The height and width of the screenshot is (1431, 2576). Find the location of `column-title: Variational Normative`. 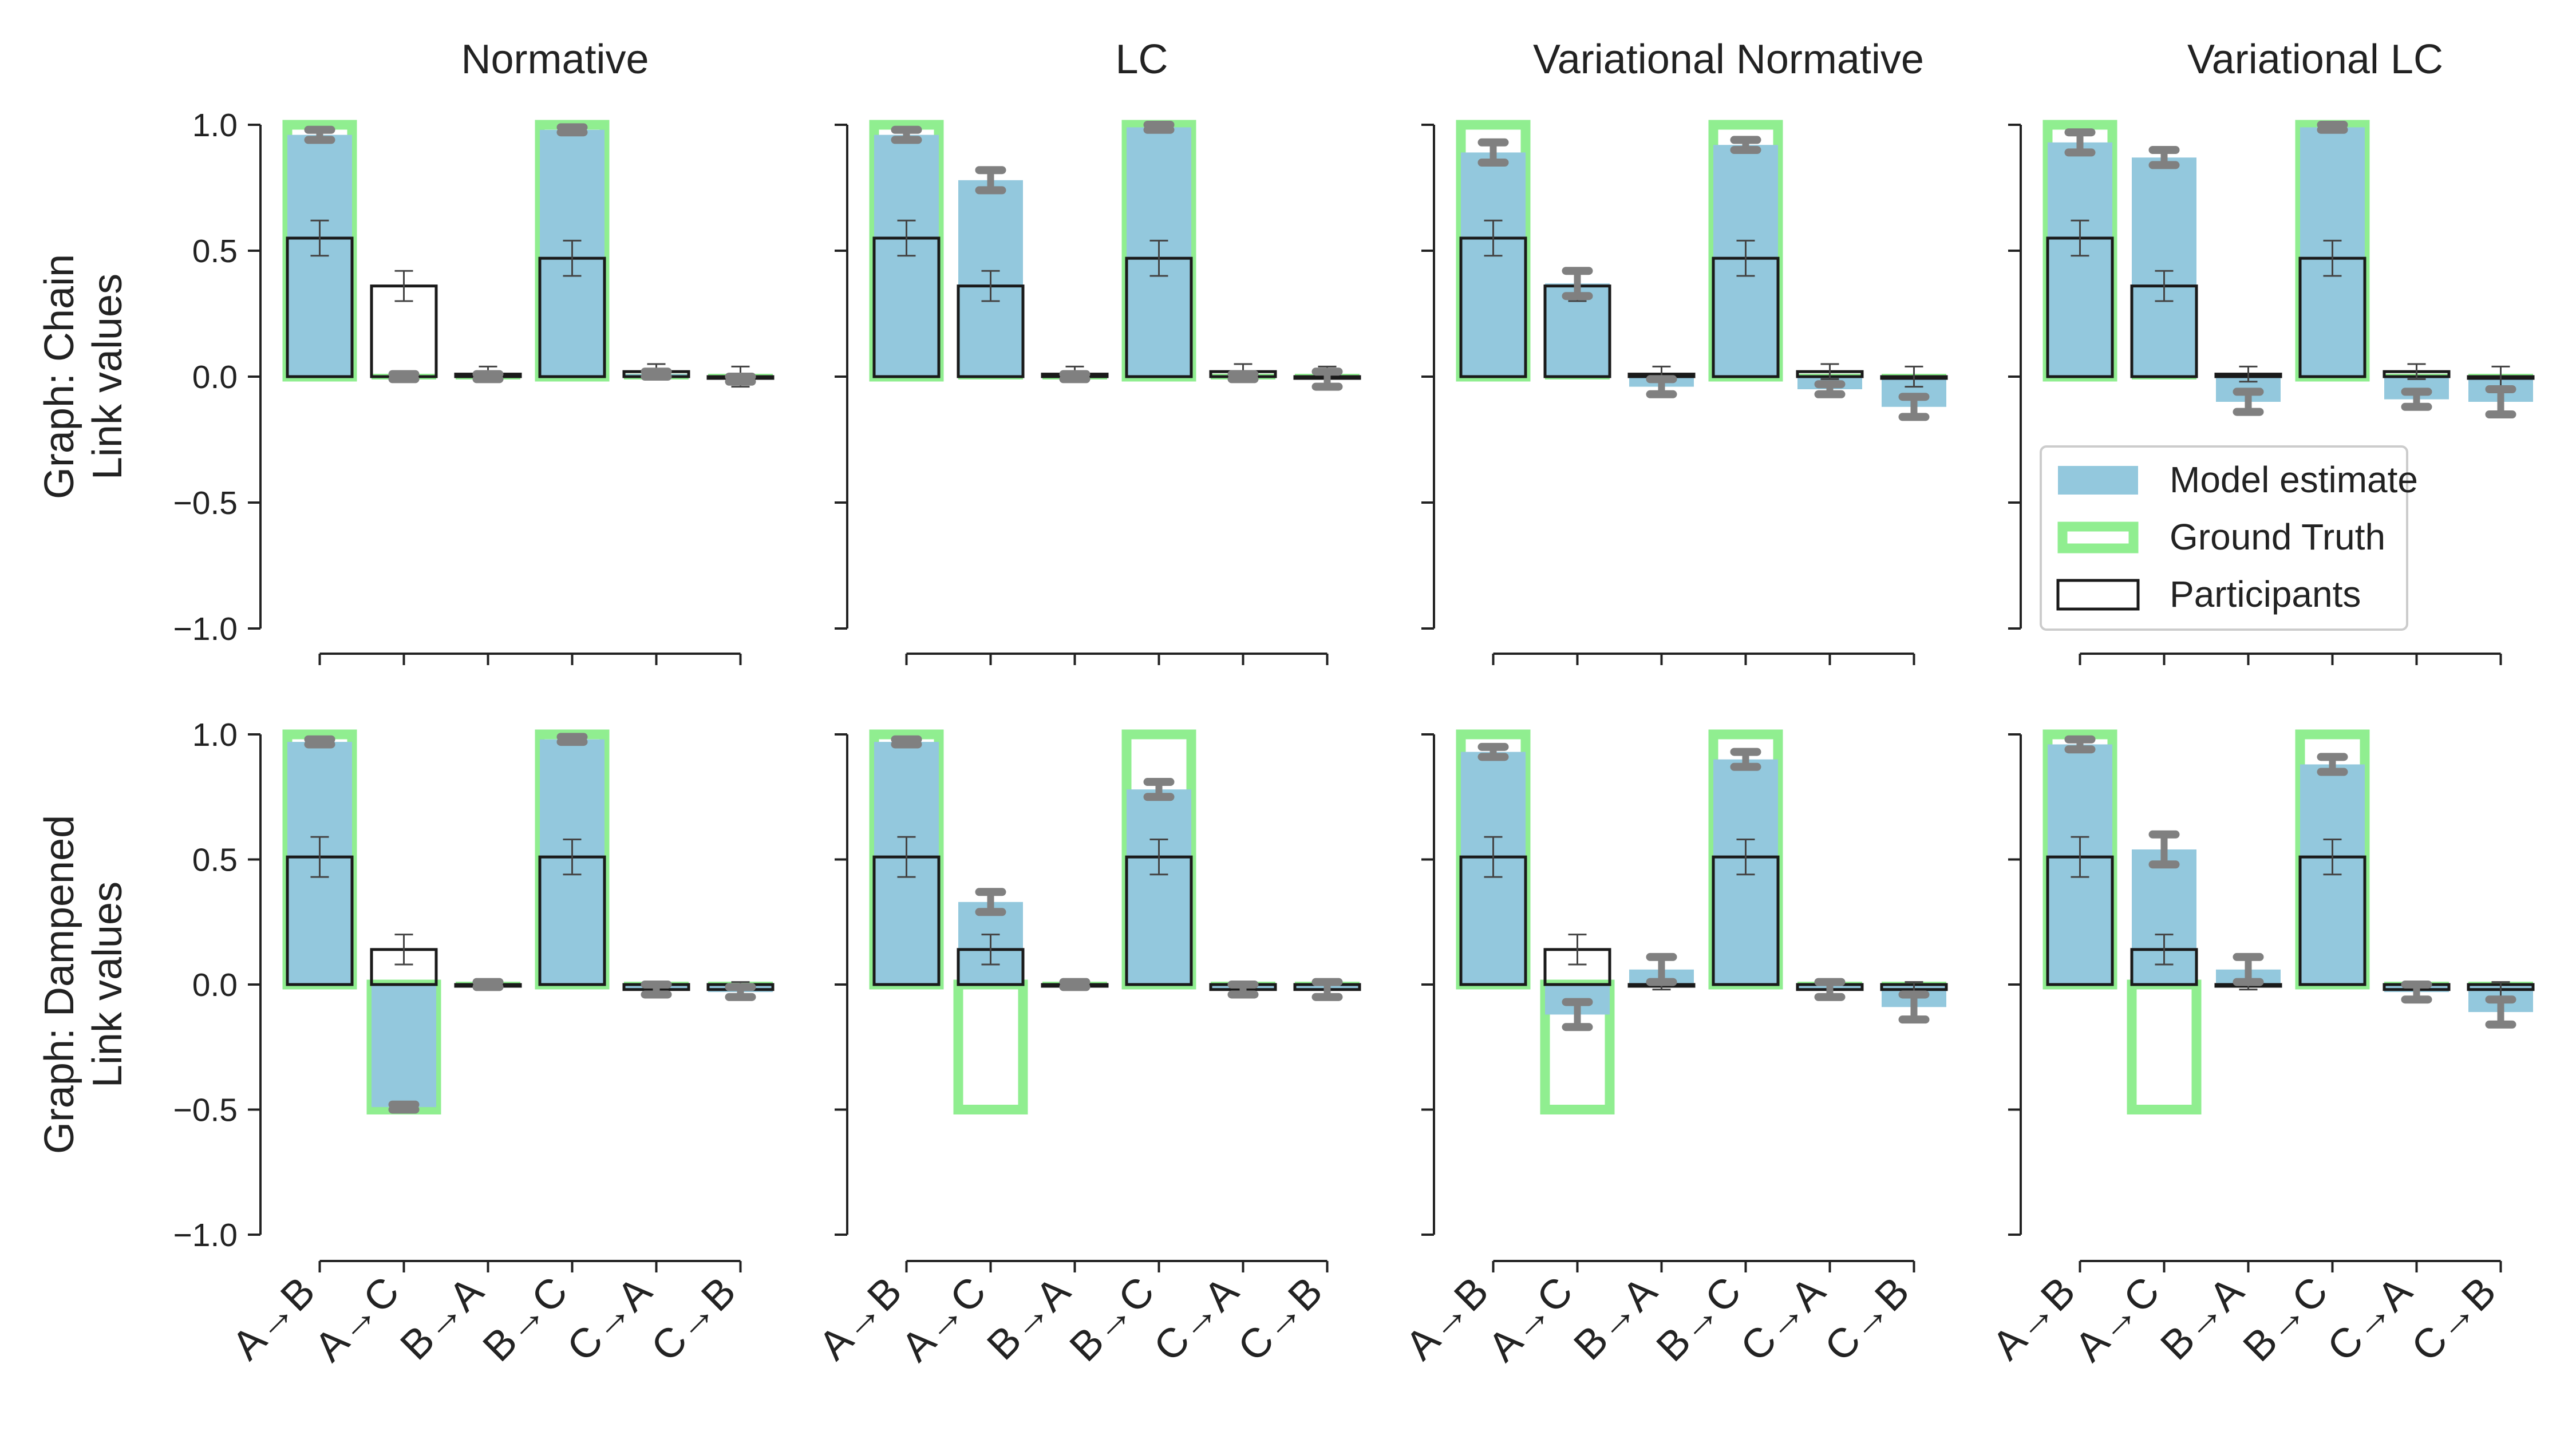

column-title: Variational Normative is located at coordinates (1728, 59).